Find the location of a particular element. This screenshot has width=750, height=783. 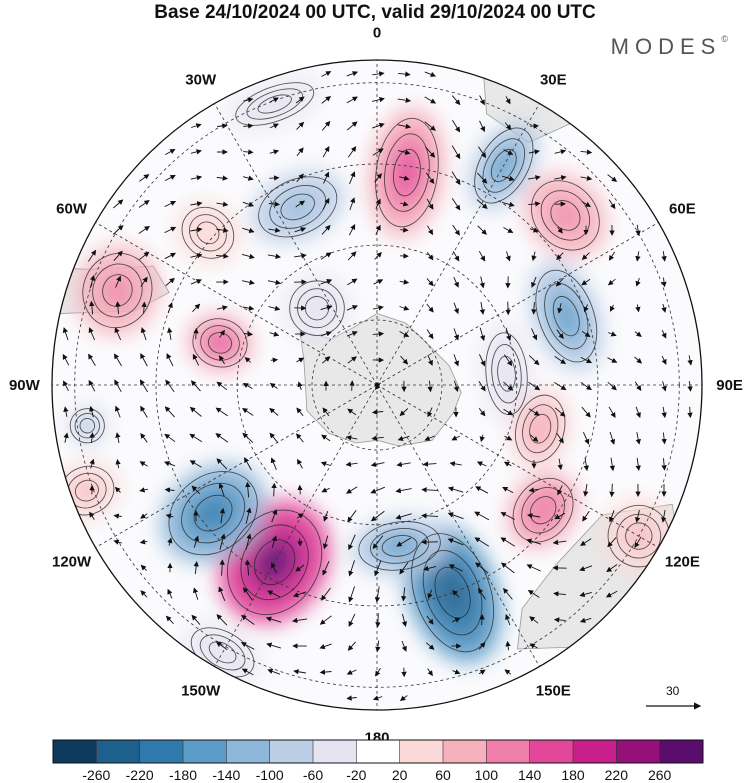

lon-label: 30W is located at coordinates (201, 80).